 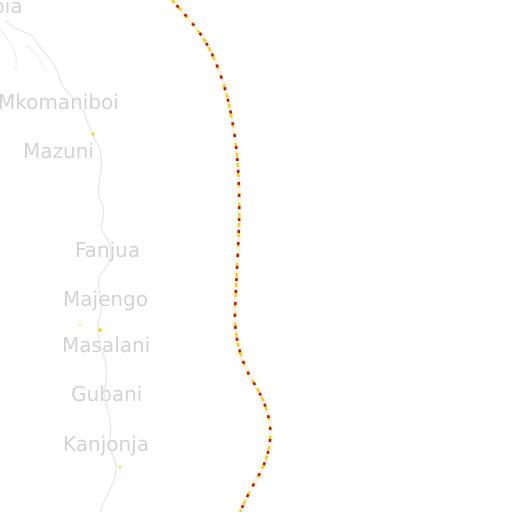 What do you see at coordinates (107, 394) in the screenshot?
I see `place-label-gubani: Gubani` at bounding box center [107, 394].